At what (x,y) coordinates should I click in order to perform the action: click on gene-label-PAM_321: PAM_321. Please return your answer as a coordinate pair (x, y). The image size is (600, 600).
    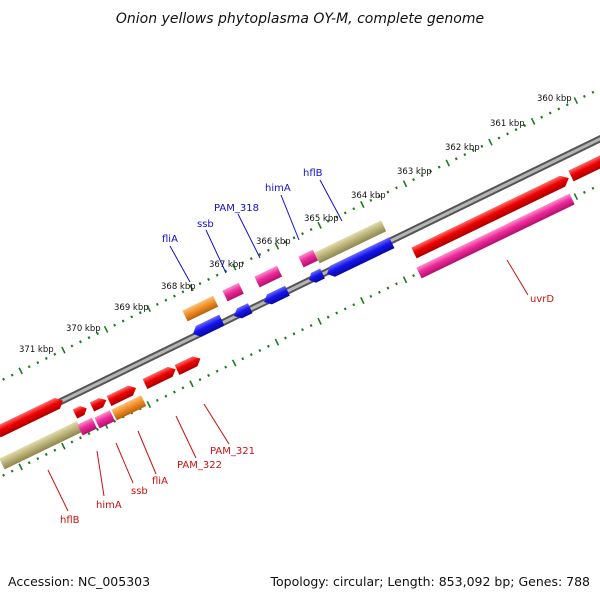
    Looking at the image, I should click on (232, 451).